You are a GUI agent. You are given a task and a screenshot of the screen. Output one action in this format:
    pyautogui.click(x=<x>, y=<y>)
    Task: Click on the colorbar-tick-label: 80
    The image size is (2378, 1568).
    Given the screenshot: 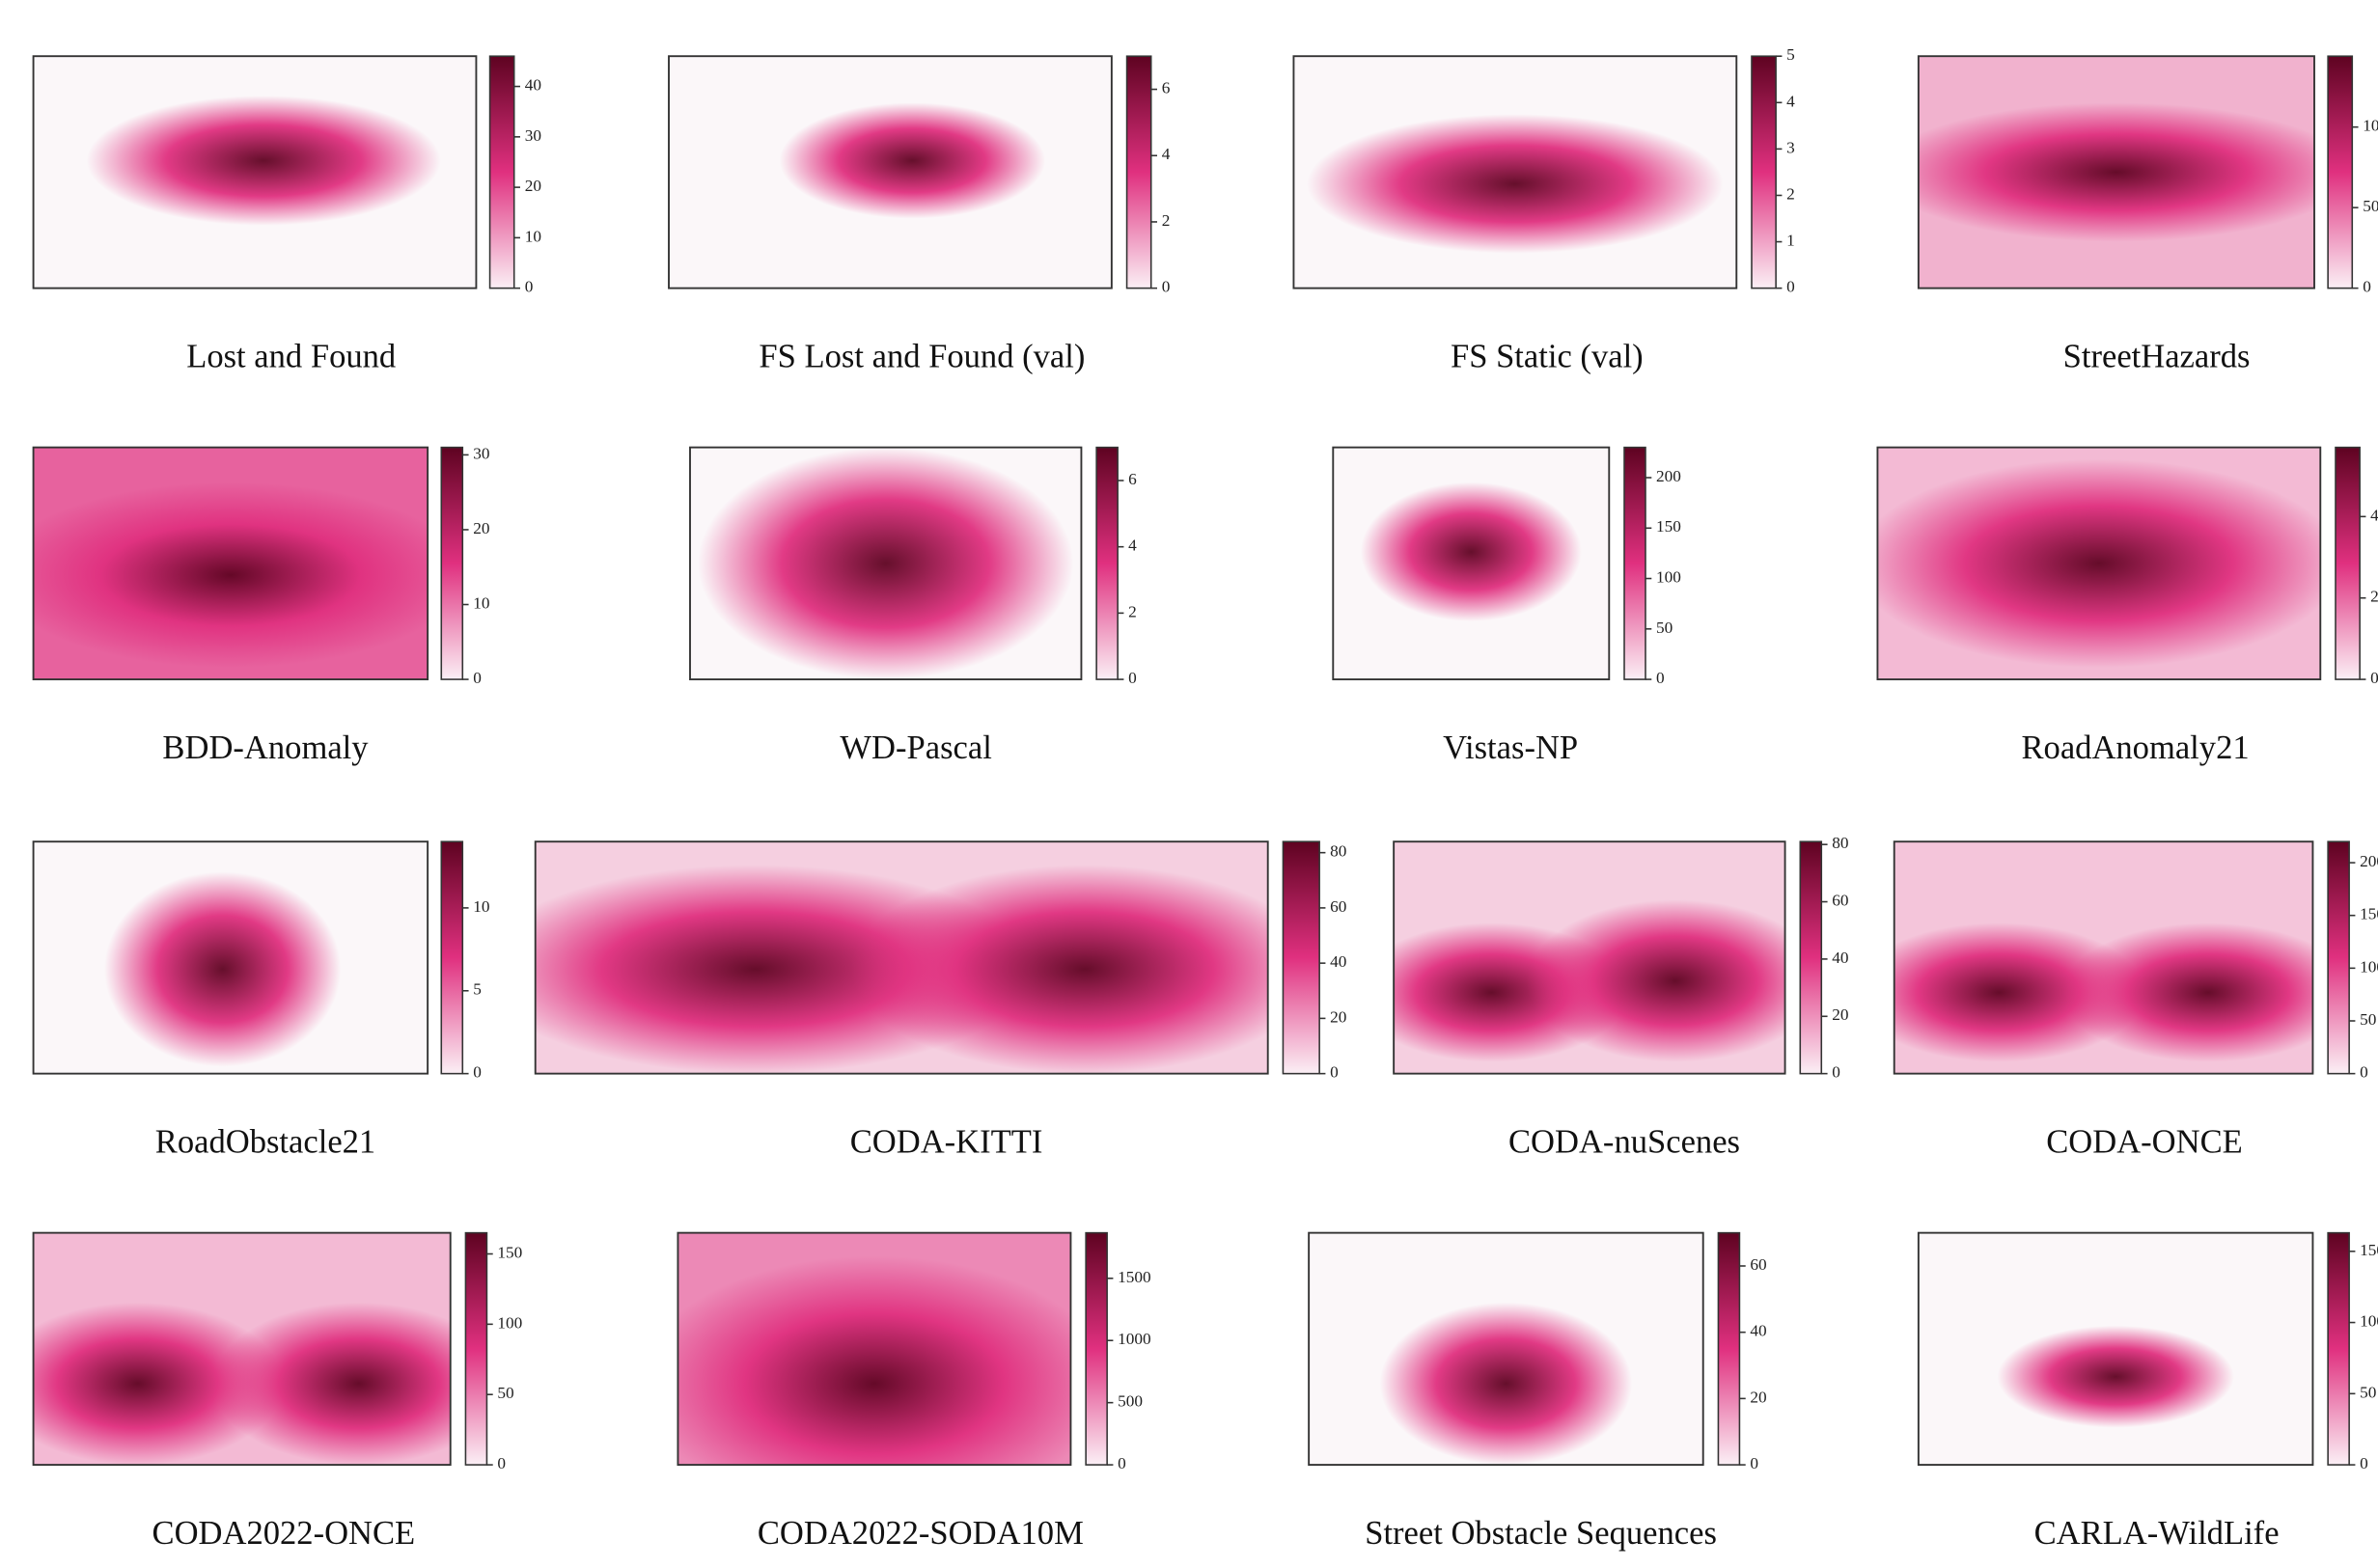 What is the action you would take?
    pyautogui.click(x=1338, y=851)
    